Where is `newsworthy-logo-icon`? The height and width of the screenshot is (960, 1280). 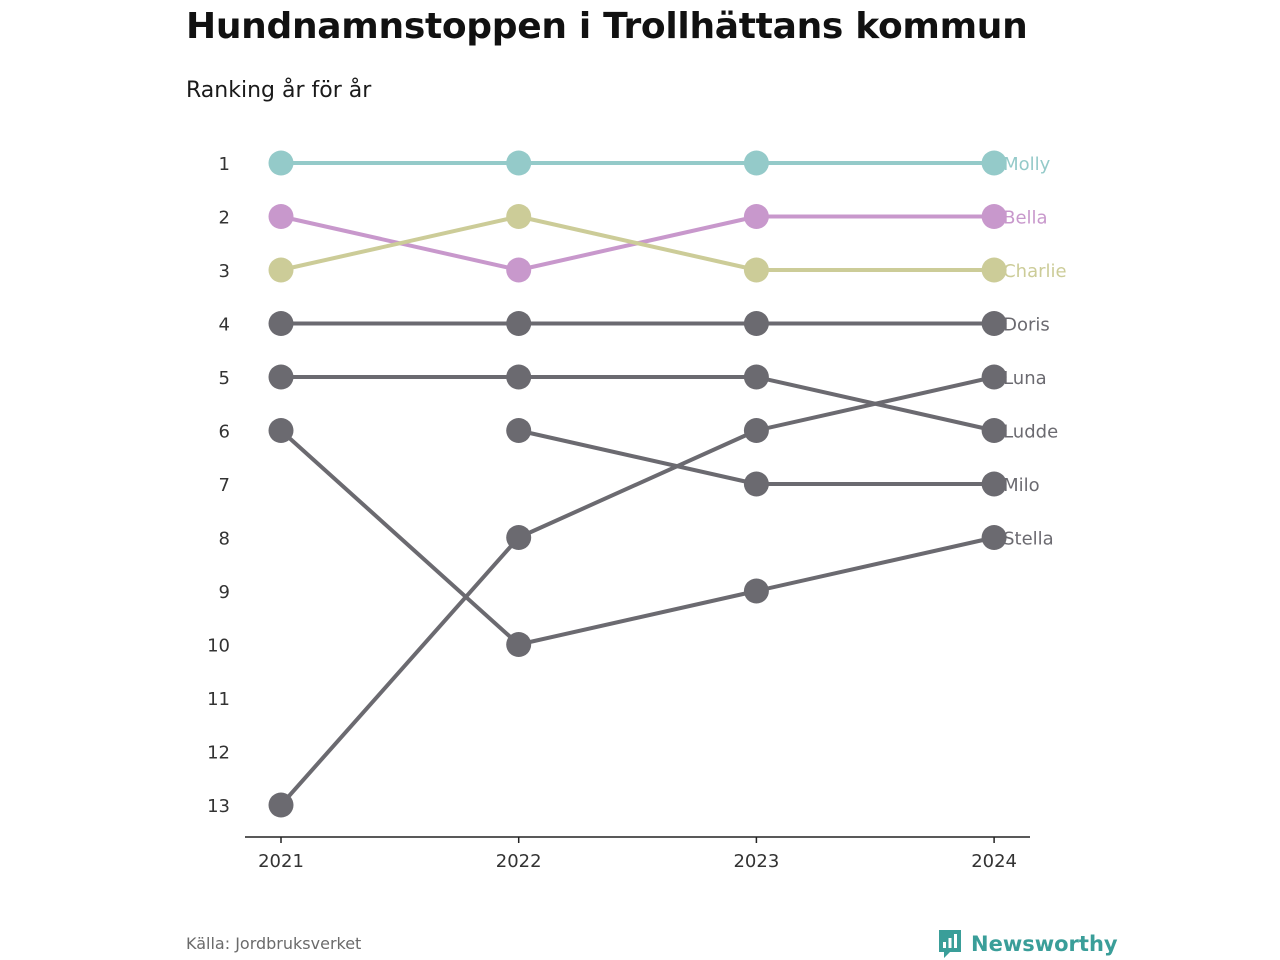 newsworthy-logo-icon is located at coordinates (950, 944).